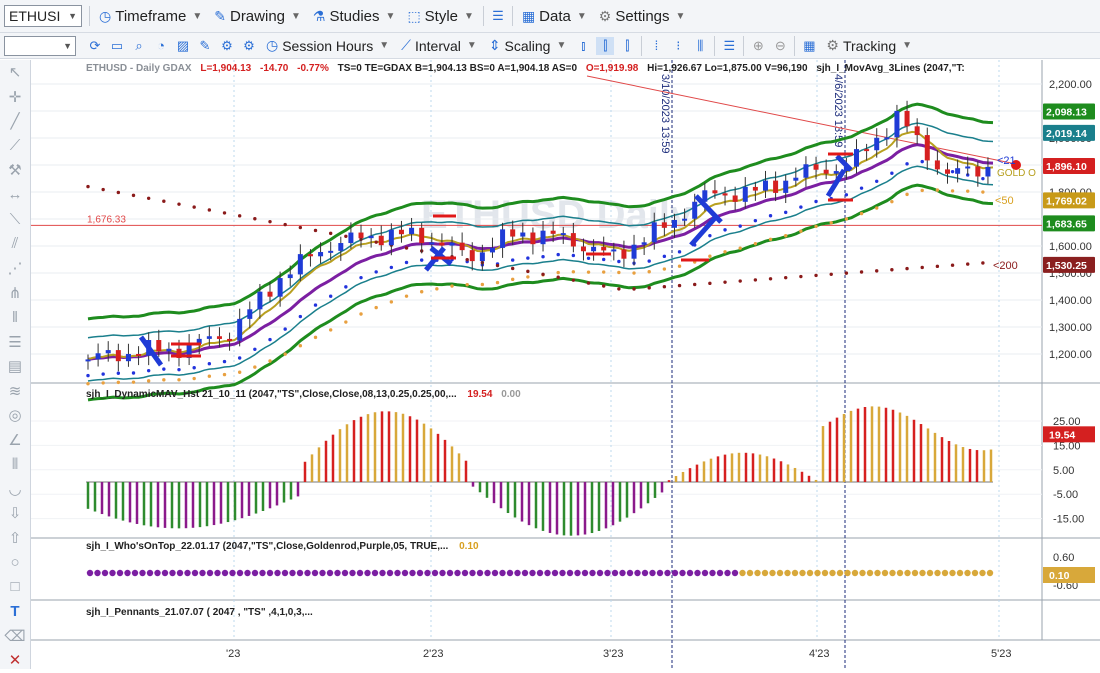 The image size is (1100, 673). I want to click on fan-icon: ⋰, so click(15, 269).